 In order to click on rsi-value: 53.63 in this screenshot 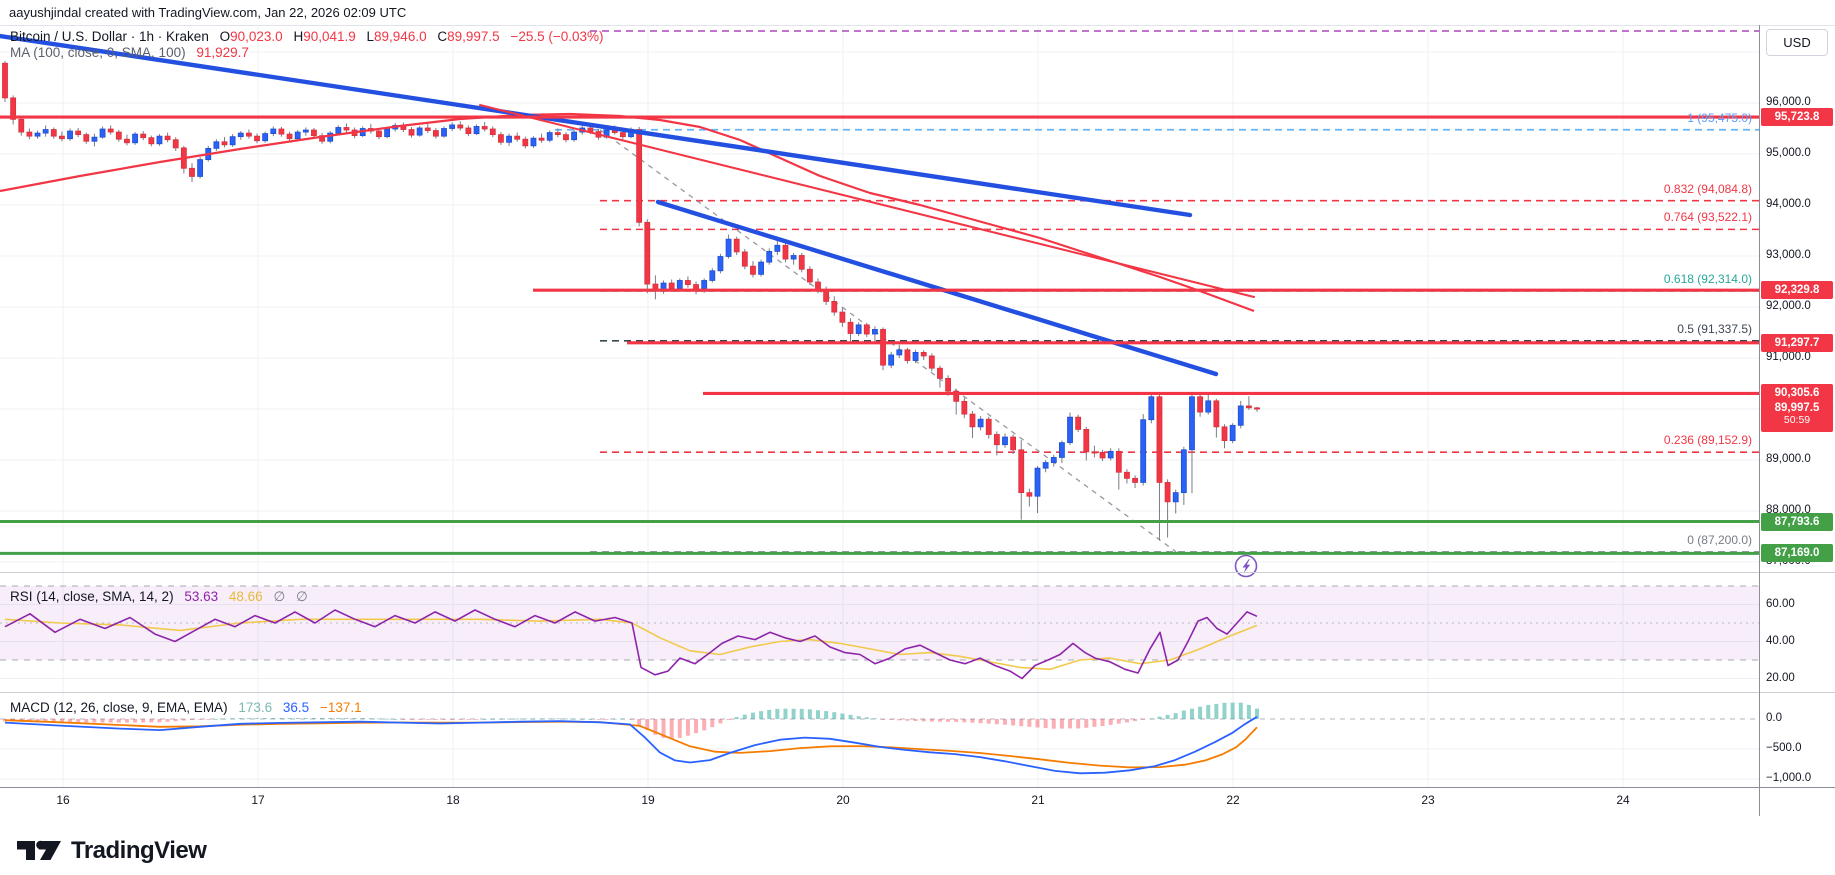, I will do `click(201, 596)`.